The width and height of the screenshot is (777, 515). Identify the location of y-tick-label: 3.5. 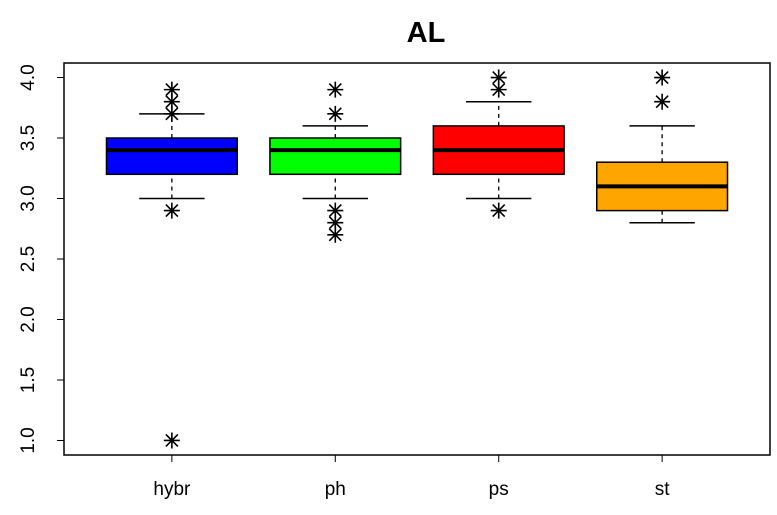
(28, 138).